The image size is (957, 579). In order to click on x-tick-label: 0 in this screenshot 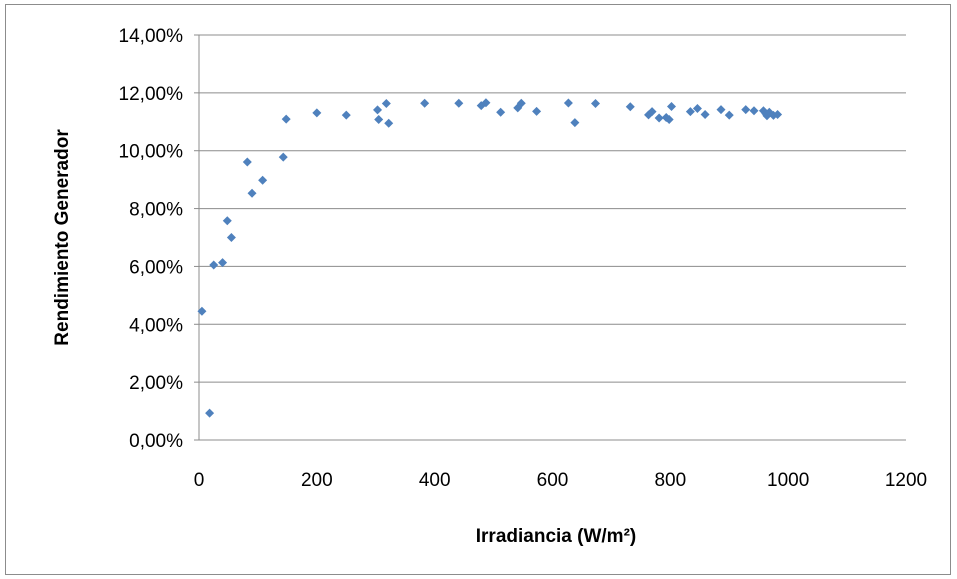, I will do `click(199, 480)`.